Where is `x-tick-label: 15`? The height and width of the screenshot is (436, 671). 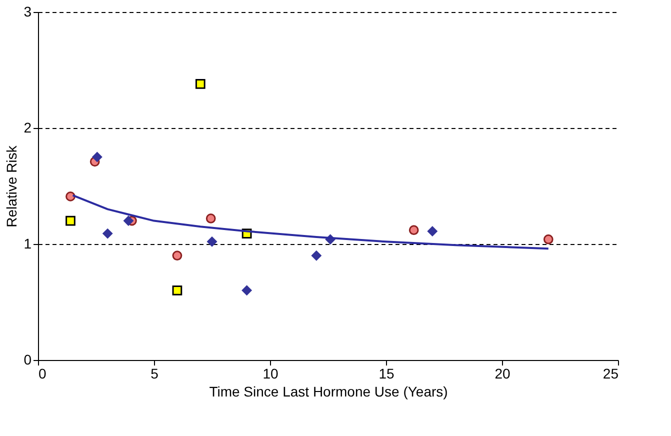
x-tick-label: 15 is located at coordinates (386, 374).